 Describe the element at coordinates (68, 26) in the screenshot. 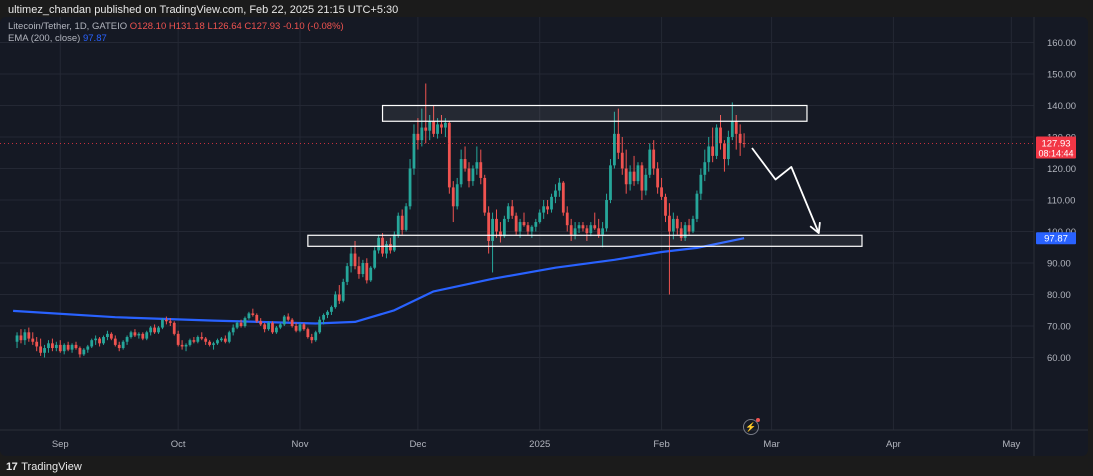

I see `symbol-name: Litecoin/Tether, 1D, GATEIO` at that location.